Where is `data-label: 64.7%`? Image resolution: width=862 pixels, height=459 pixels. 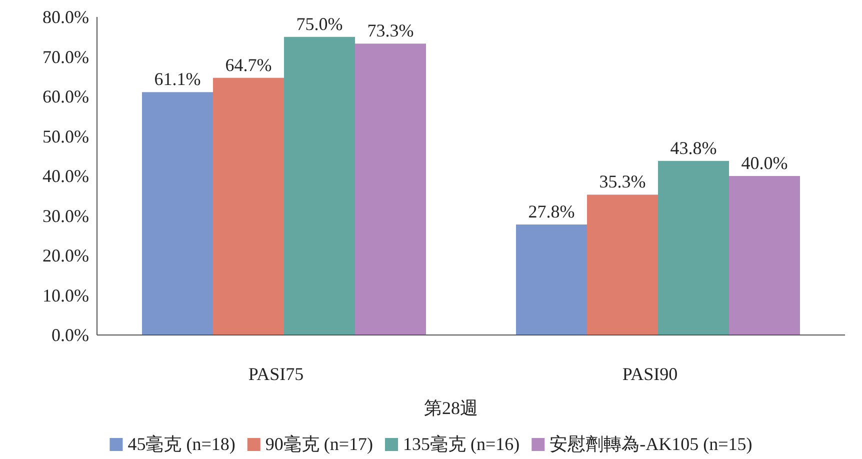 data-label: 64.7% is located at coordinates (248, 64).